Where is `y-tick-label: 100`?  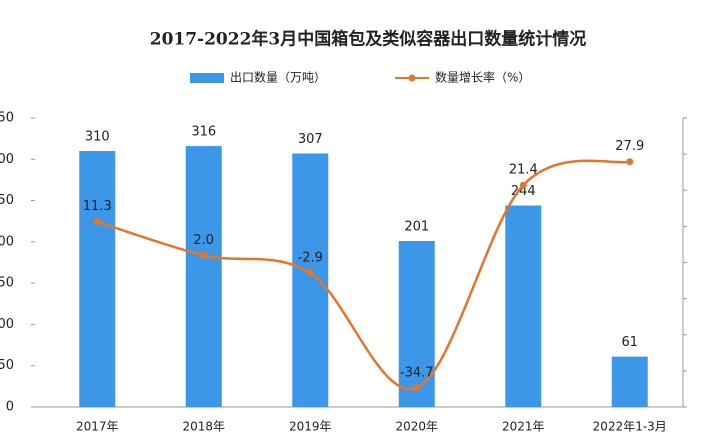
y-tick-label: 100 is located at coordinates (7, 324).